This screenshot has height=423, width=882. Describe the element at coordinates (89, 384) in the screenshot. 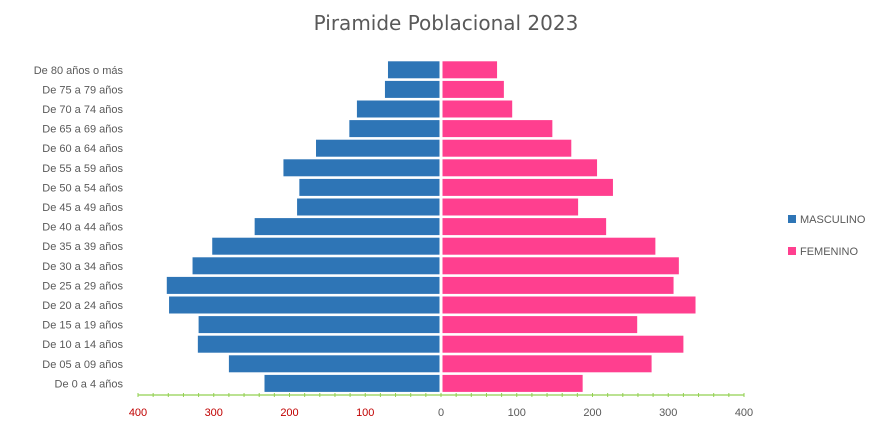

I see `category-label: De 0 a 4 años` at that location.